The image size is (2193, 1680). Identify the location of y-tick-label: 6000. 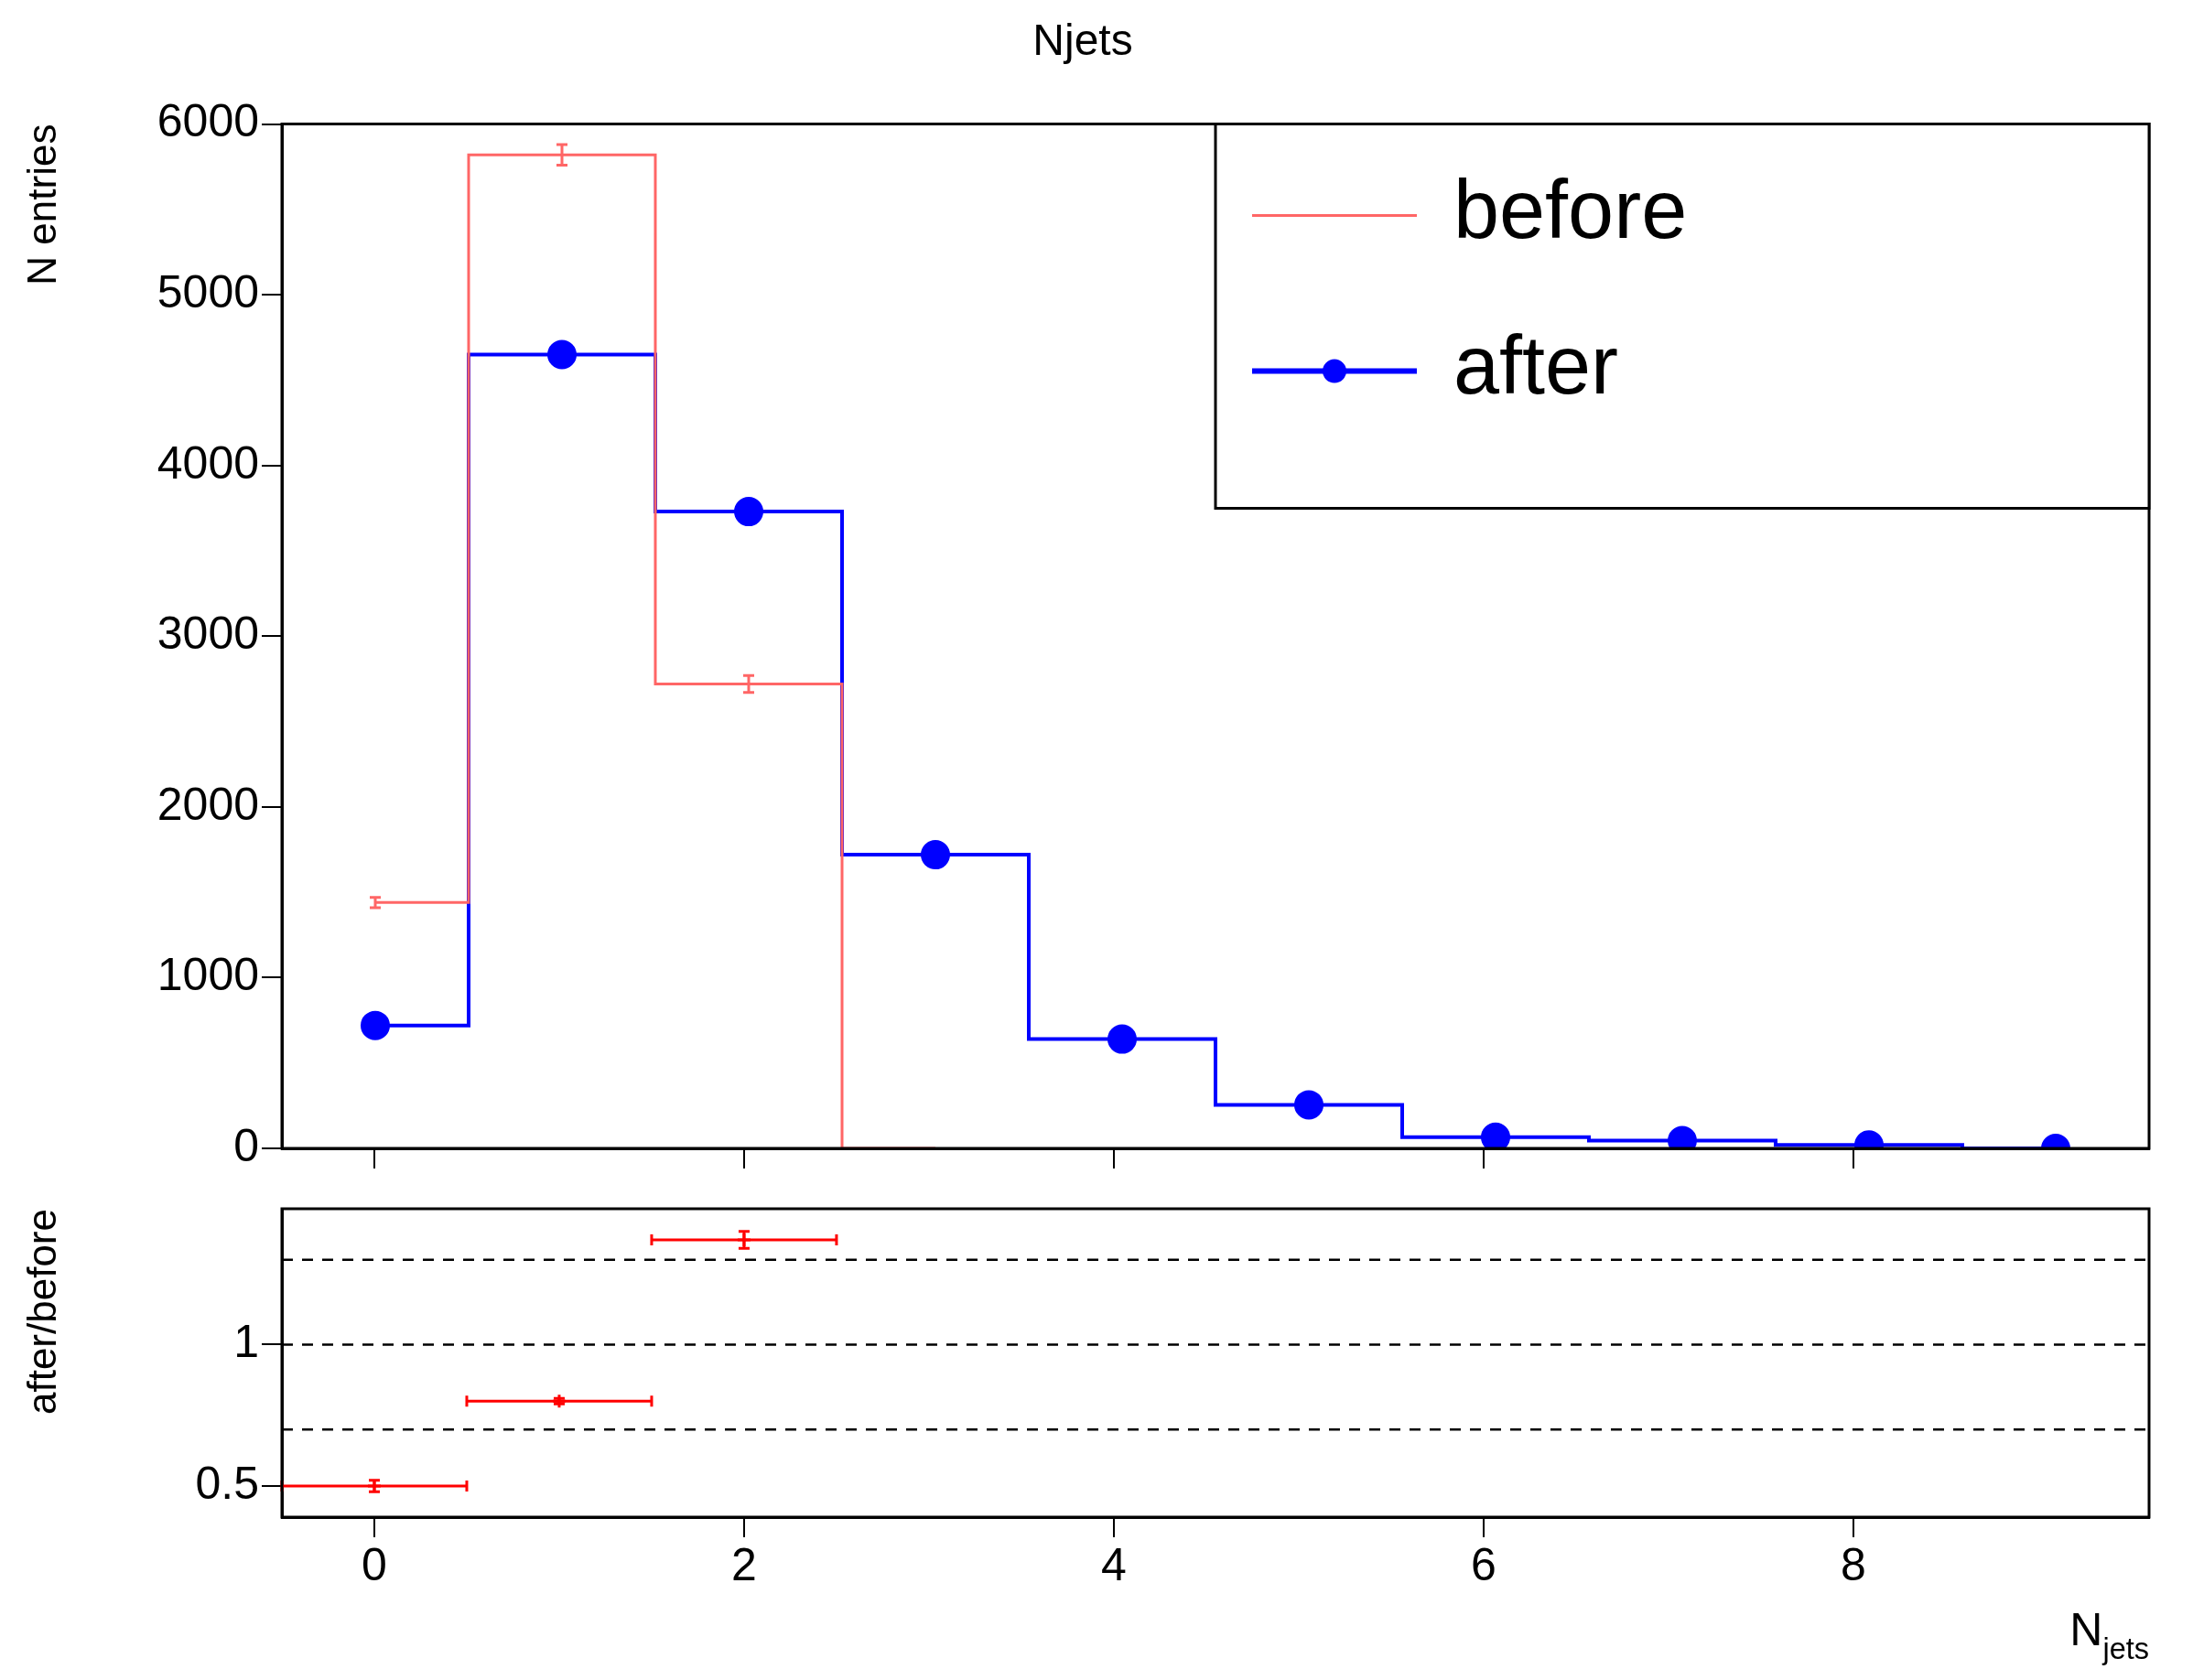
(208, 121).